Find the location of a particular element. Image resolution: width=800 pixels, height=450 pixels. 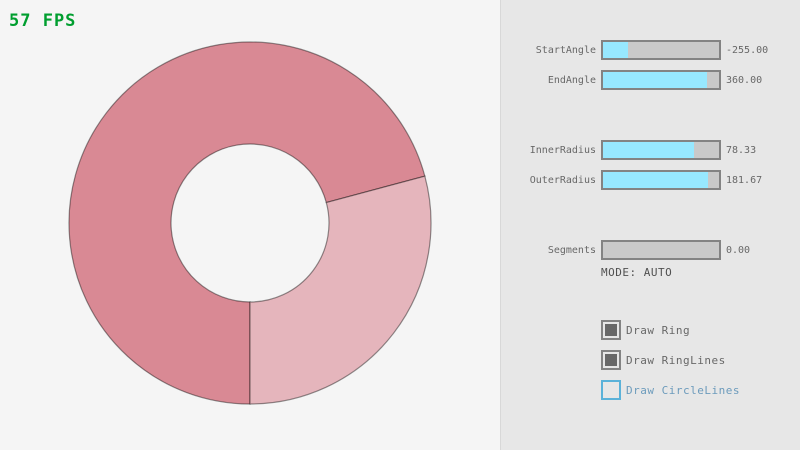

slider-row-innerradius: InnerRadius 78.33 is located at coordinates (650, 150).